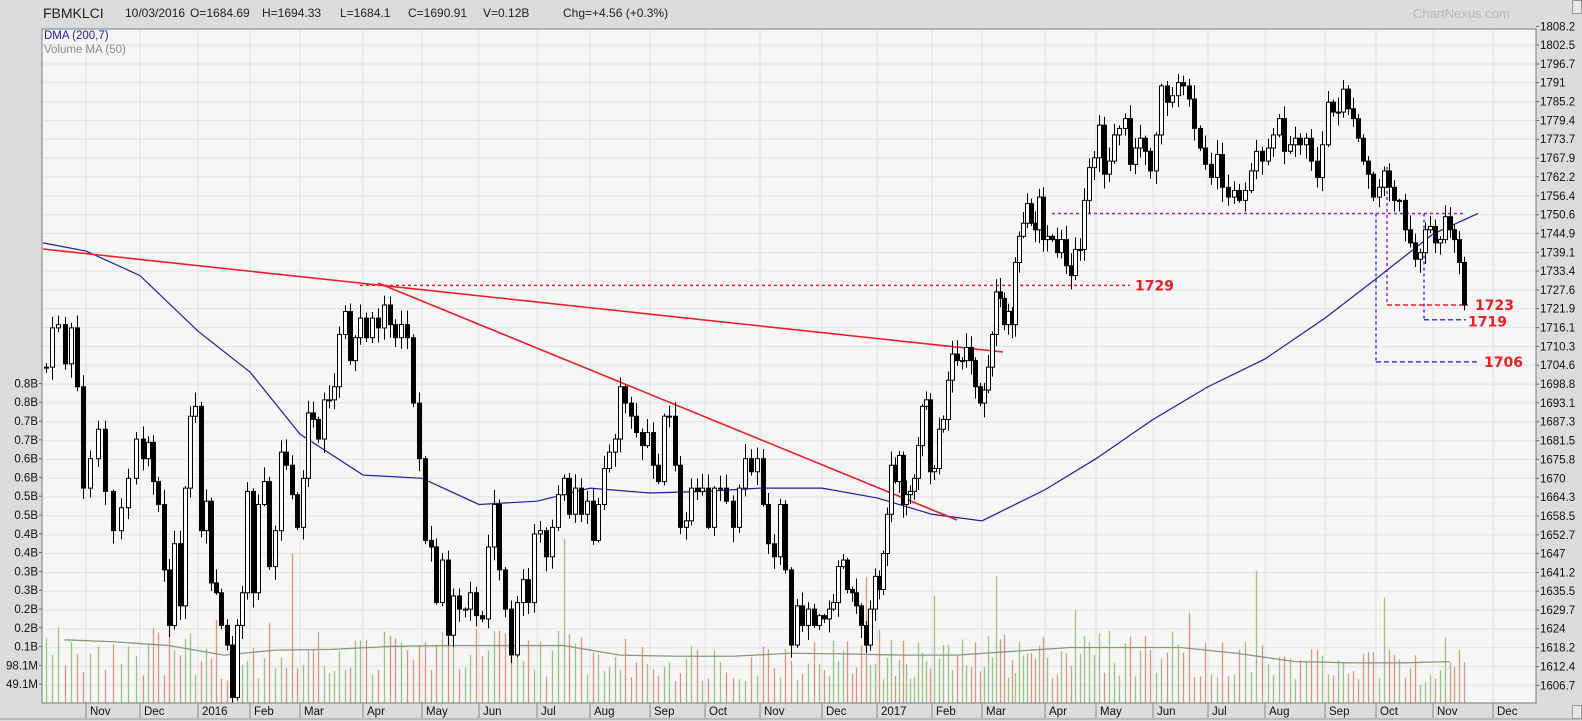  What do you see at coordinates (1557, 348) in the screenshot?
I see `price-tick-label: 1710.3` at bounding box center [1557, 348].